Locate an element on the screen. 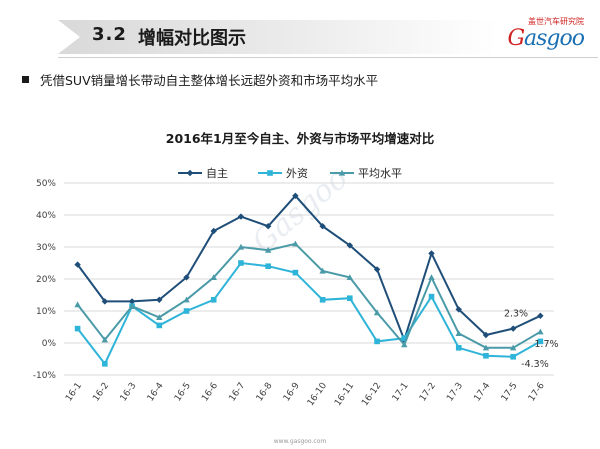 Image resolution: width=600 pixels, height=449 pixels. title-band is located at coordinates (278, 37).